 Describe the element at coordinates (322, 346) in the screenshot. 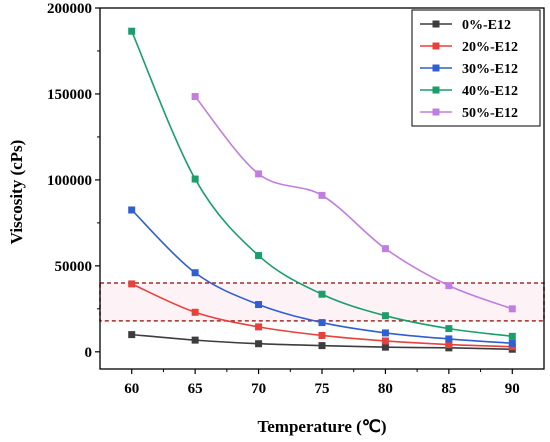

I see `data-point-s0-x75` at that location.